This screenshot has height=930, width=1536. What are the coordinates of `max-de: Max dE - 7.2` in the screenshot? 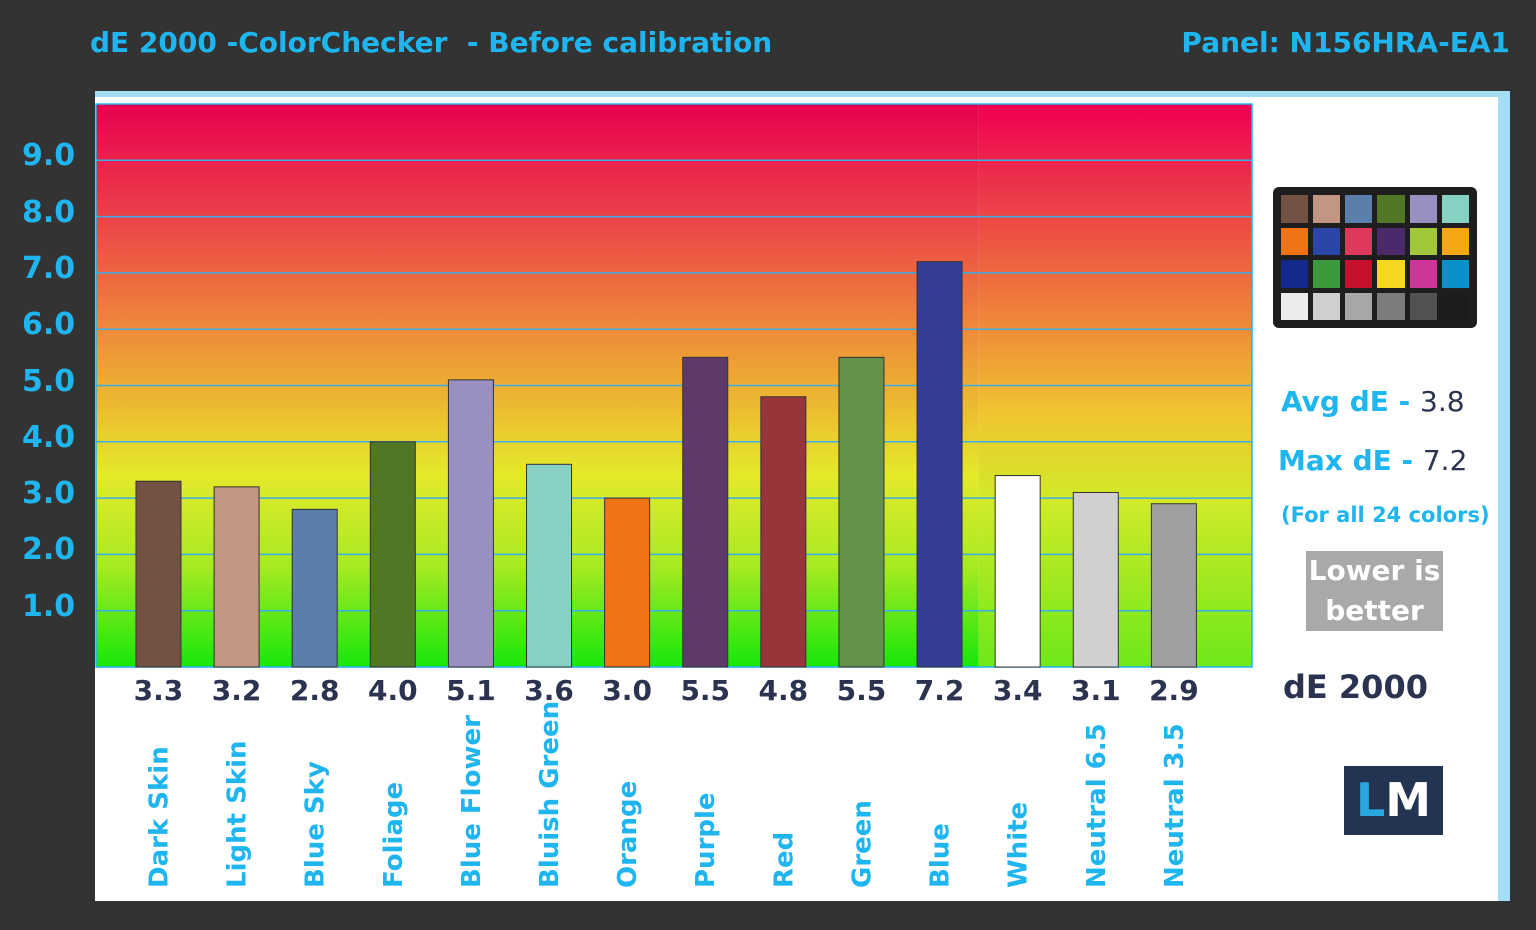 It's located at (1372, 460).